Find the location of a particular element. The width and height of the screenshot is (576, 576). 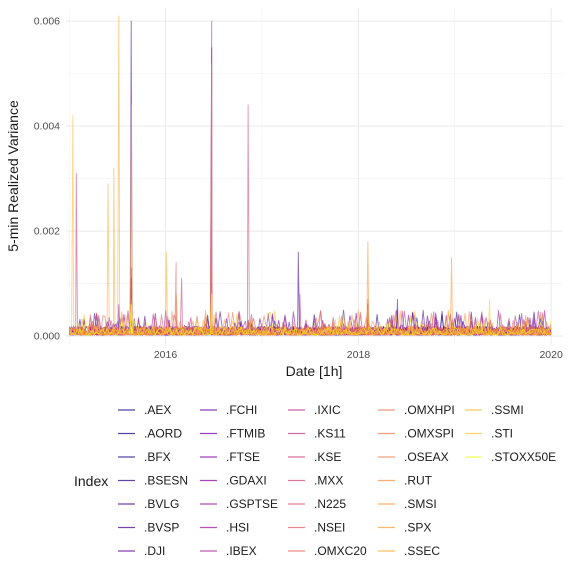

legend-label: .OMXC20 is located at coordinates (340, 551).